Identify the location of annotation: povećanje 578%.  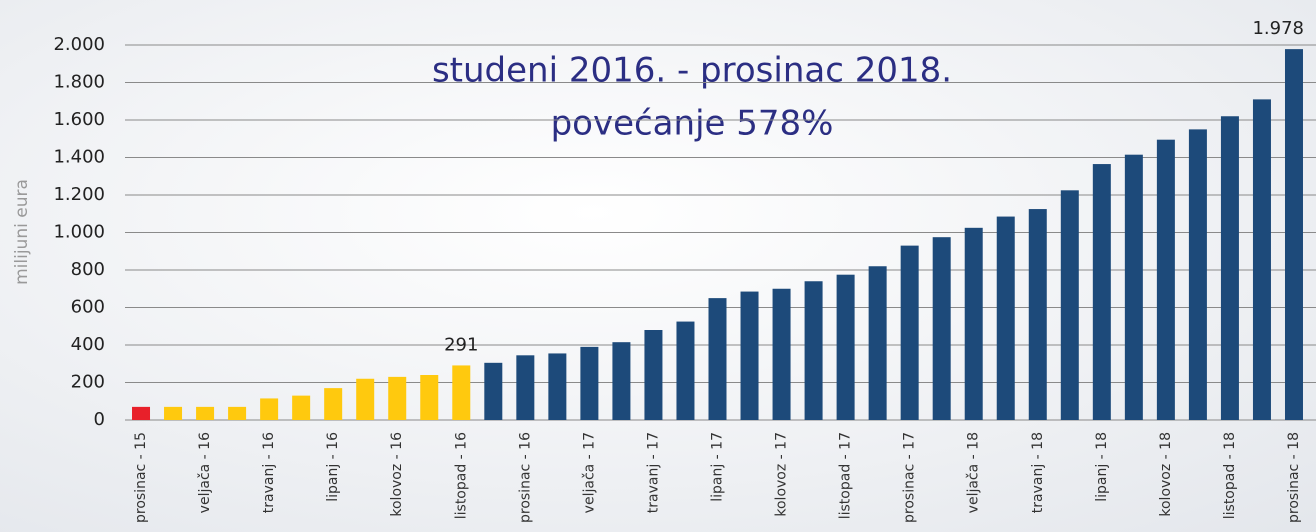
(692, 124).